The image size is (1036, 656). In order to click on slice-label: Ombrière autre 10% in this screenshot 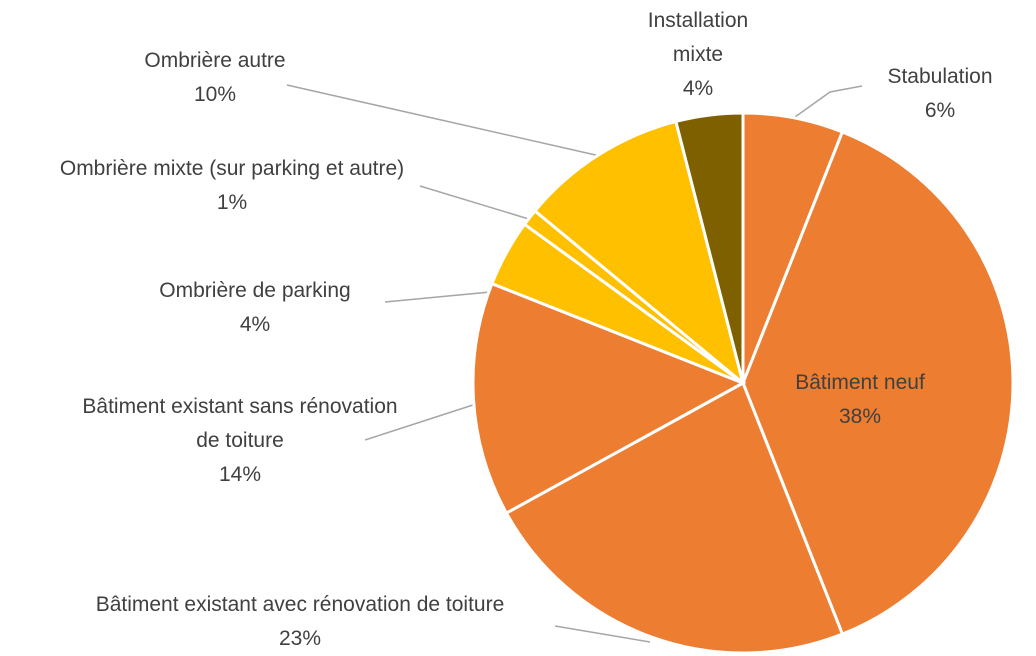, I will do `click(215, 78)`.